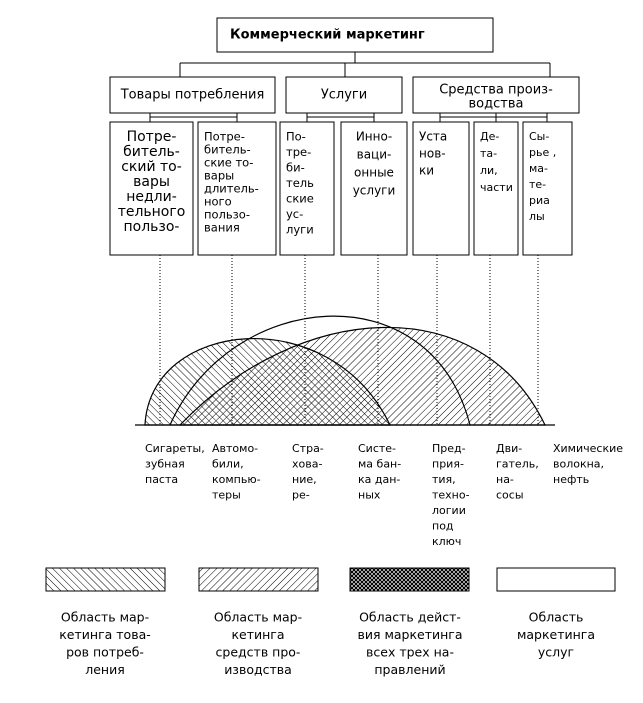 The height and width of the screenshot is (703, 643). What do you see at coordinates (571, 479) in the screenshot?
I see `example-label: нефть` at bounding box center [571, 479].